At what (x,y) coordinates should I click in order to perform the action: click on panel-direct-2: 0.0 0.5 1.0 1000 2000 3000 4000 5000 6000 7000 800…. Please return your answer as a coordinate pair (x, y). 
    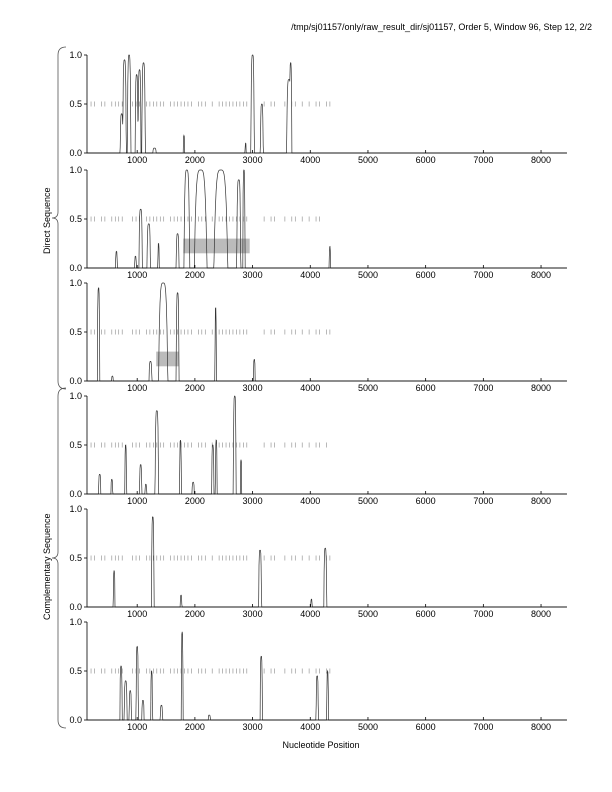
    Looking at the image, I should click on (318, 222).